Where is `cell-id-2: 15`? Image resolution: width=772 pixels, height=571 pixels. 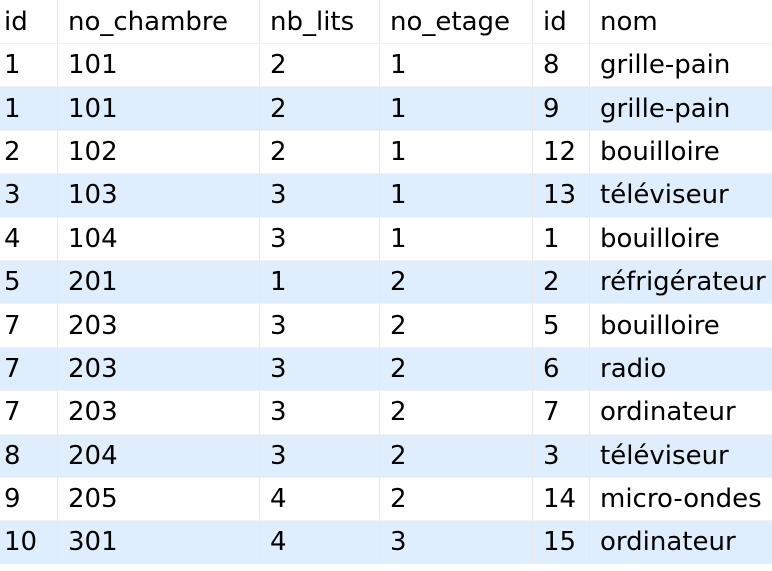
cell-id-2: 15 is located at coordinates (561, 542).